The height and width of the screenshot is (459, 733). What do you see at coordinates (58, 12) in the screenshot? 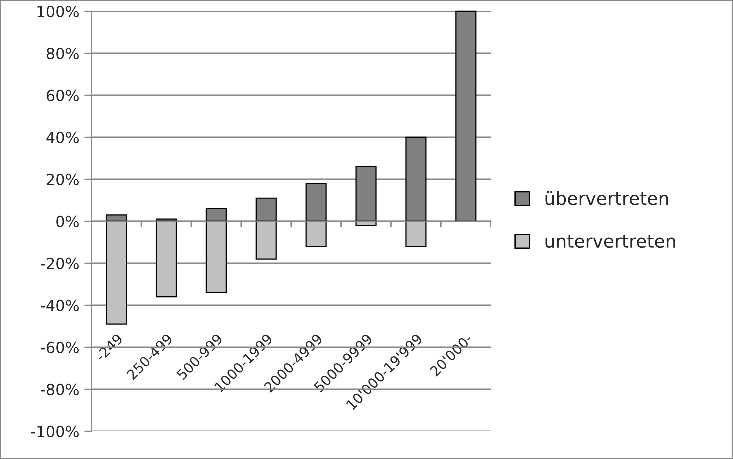
I see `y-tick-label: 100%` at bounding box center [58, 12].